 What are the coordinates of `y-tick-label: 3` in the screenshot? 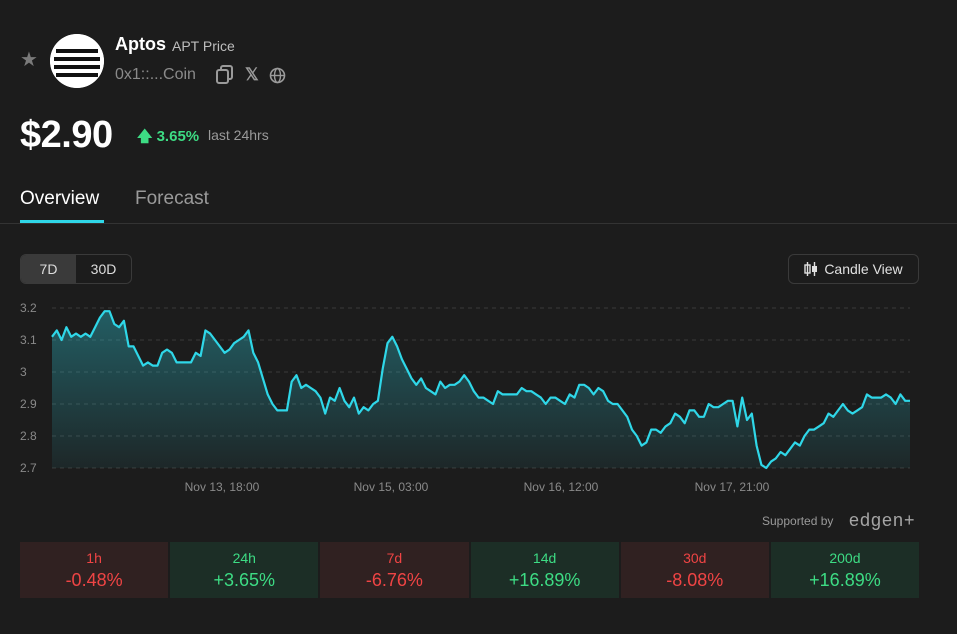 It's located at (23, 372).